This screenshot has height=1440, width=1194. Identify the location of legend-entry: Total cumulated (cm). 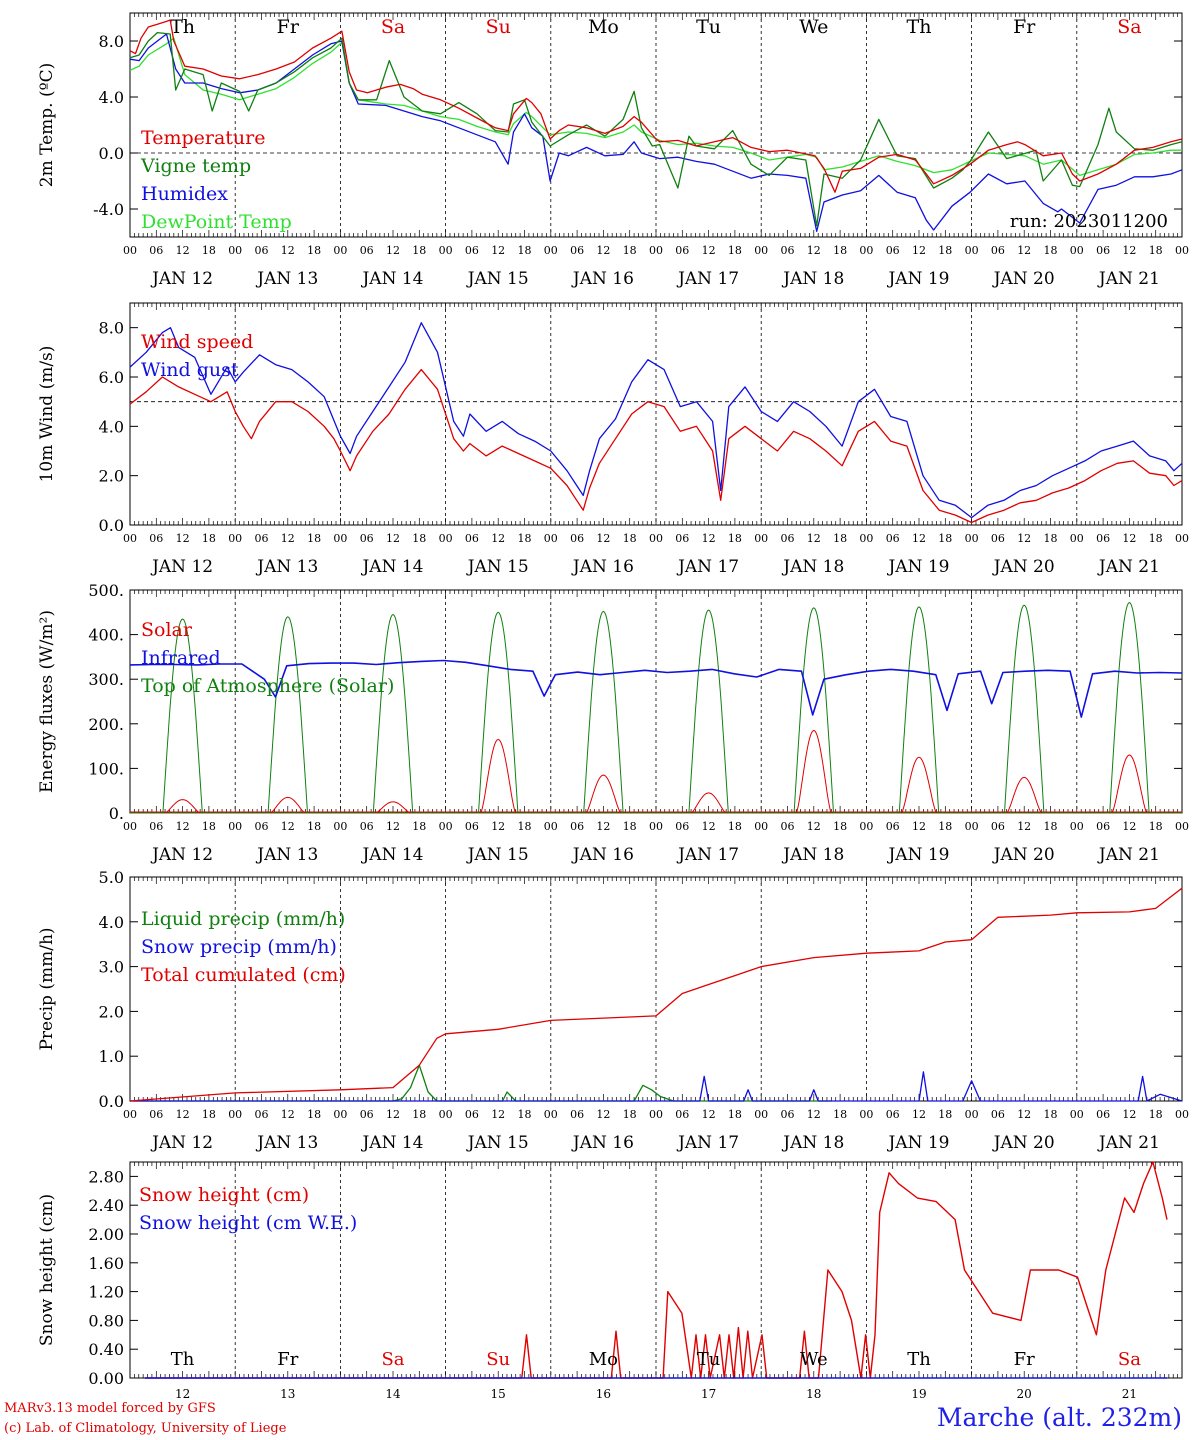
(243, 975).